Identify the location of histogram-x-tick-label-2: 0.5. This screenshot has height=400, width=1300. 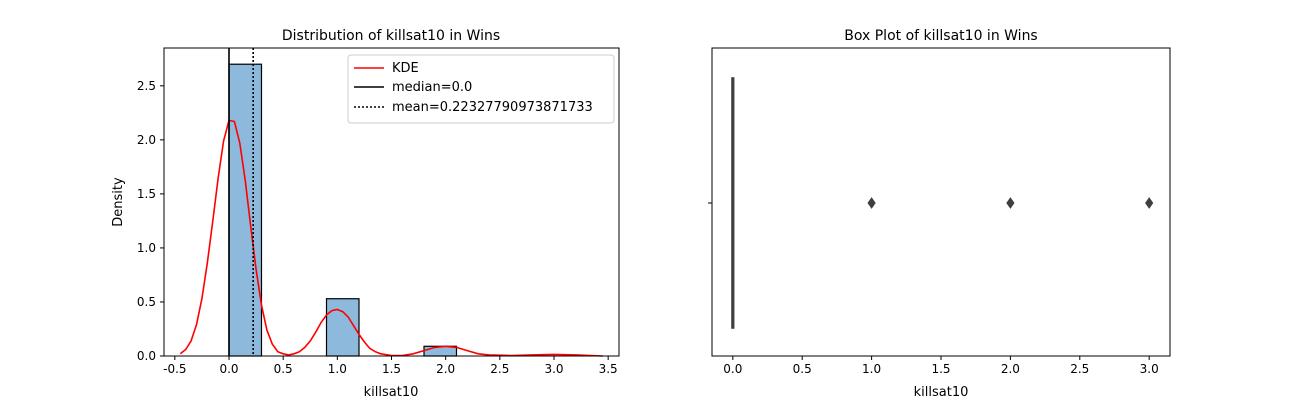
(283, 369).